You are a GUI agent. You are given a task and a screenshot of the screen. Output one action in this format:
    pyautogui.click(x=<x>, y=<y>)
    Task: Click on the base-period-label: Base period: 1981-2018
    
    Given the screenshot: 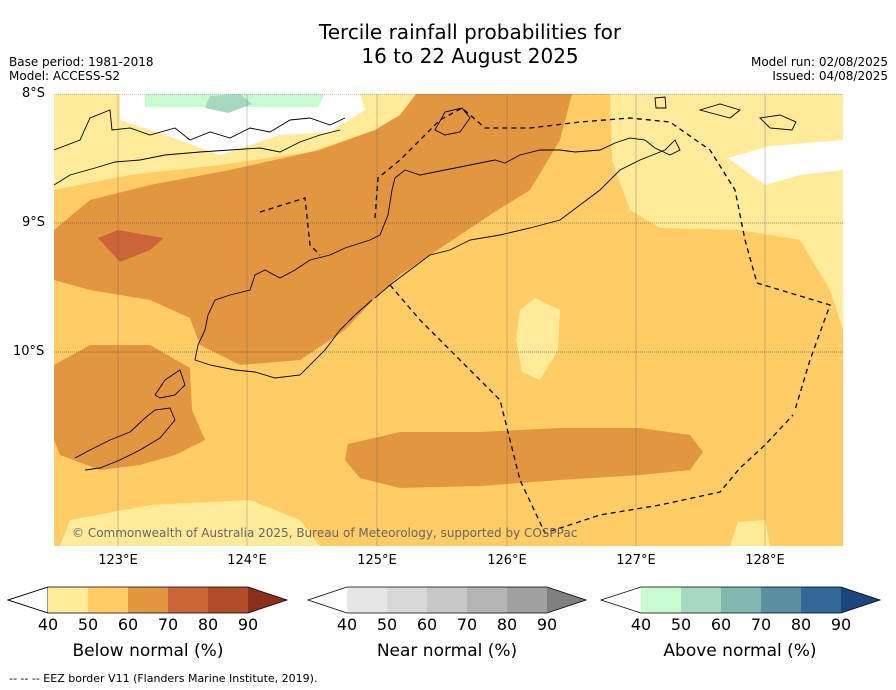 What is the action you would take?
    pyautogui.click(x=81, y=62)
    